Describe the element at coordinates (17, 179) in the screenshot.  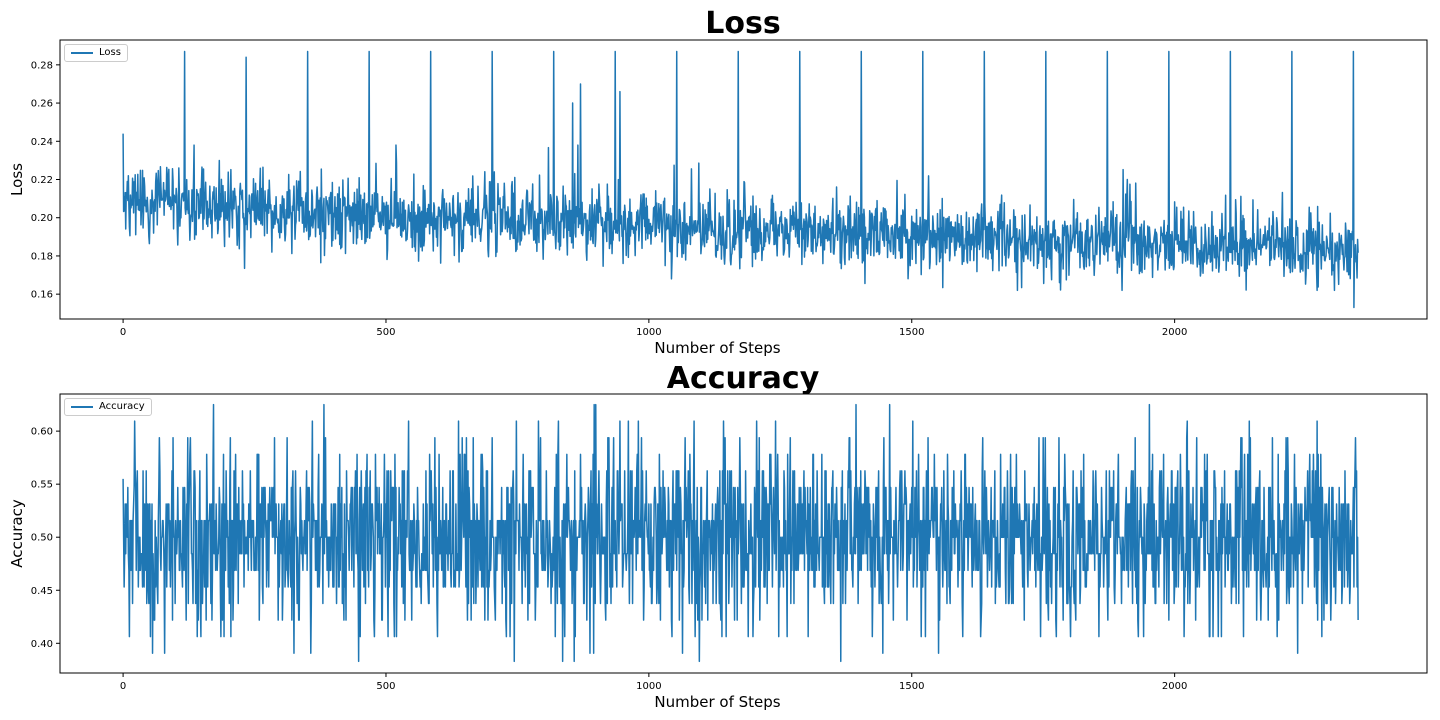
I see `y-axis-label: Loss` at that location.